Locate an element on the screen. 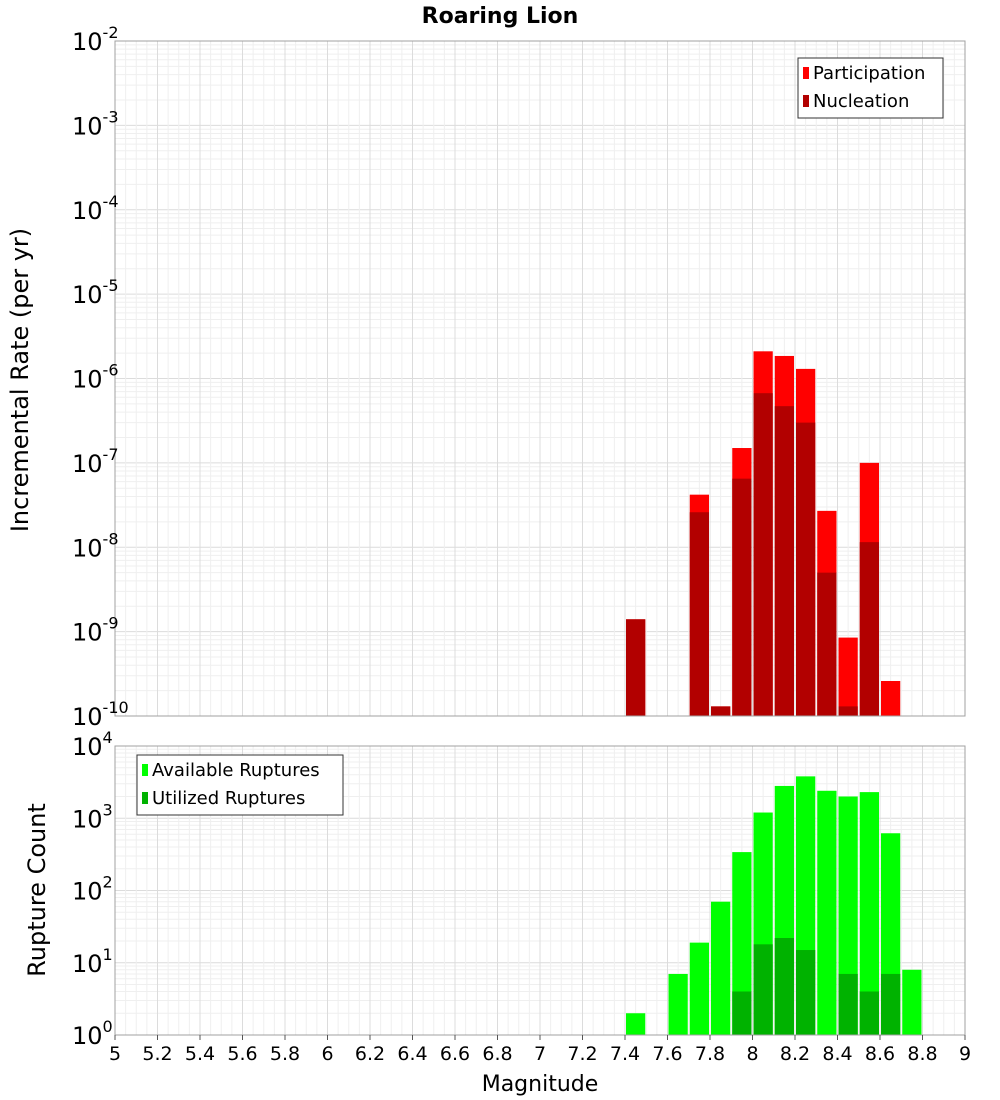 The width and height of the screenshot is (1000, 1100). x-tick-label: 6.4 is located at coordinates (412, 1054).